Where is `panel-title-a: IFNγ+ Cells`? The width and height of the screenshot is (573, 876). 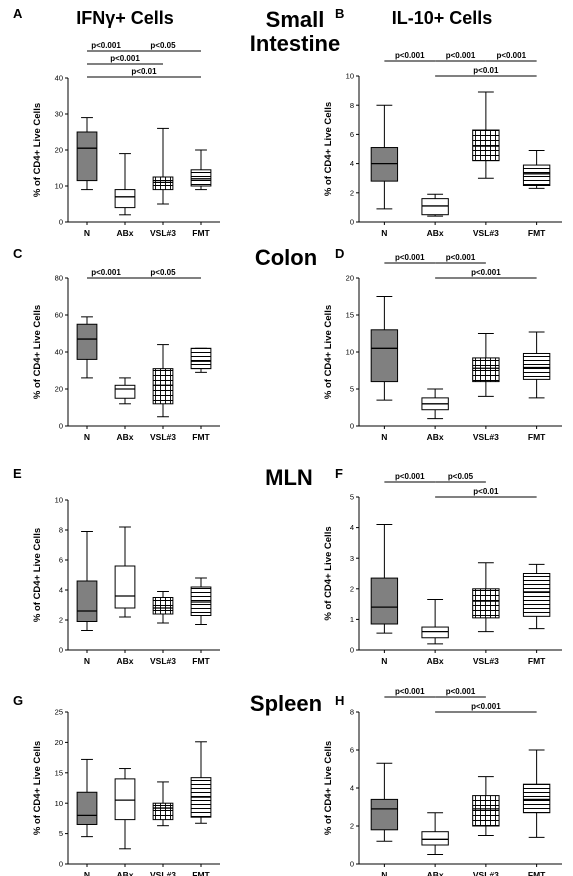
panel-title-a: IFNγ+ Cells is located at coordinates (125, 18).